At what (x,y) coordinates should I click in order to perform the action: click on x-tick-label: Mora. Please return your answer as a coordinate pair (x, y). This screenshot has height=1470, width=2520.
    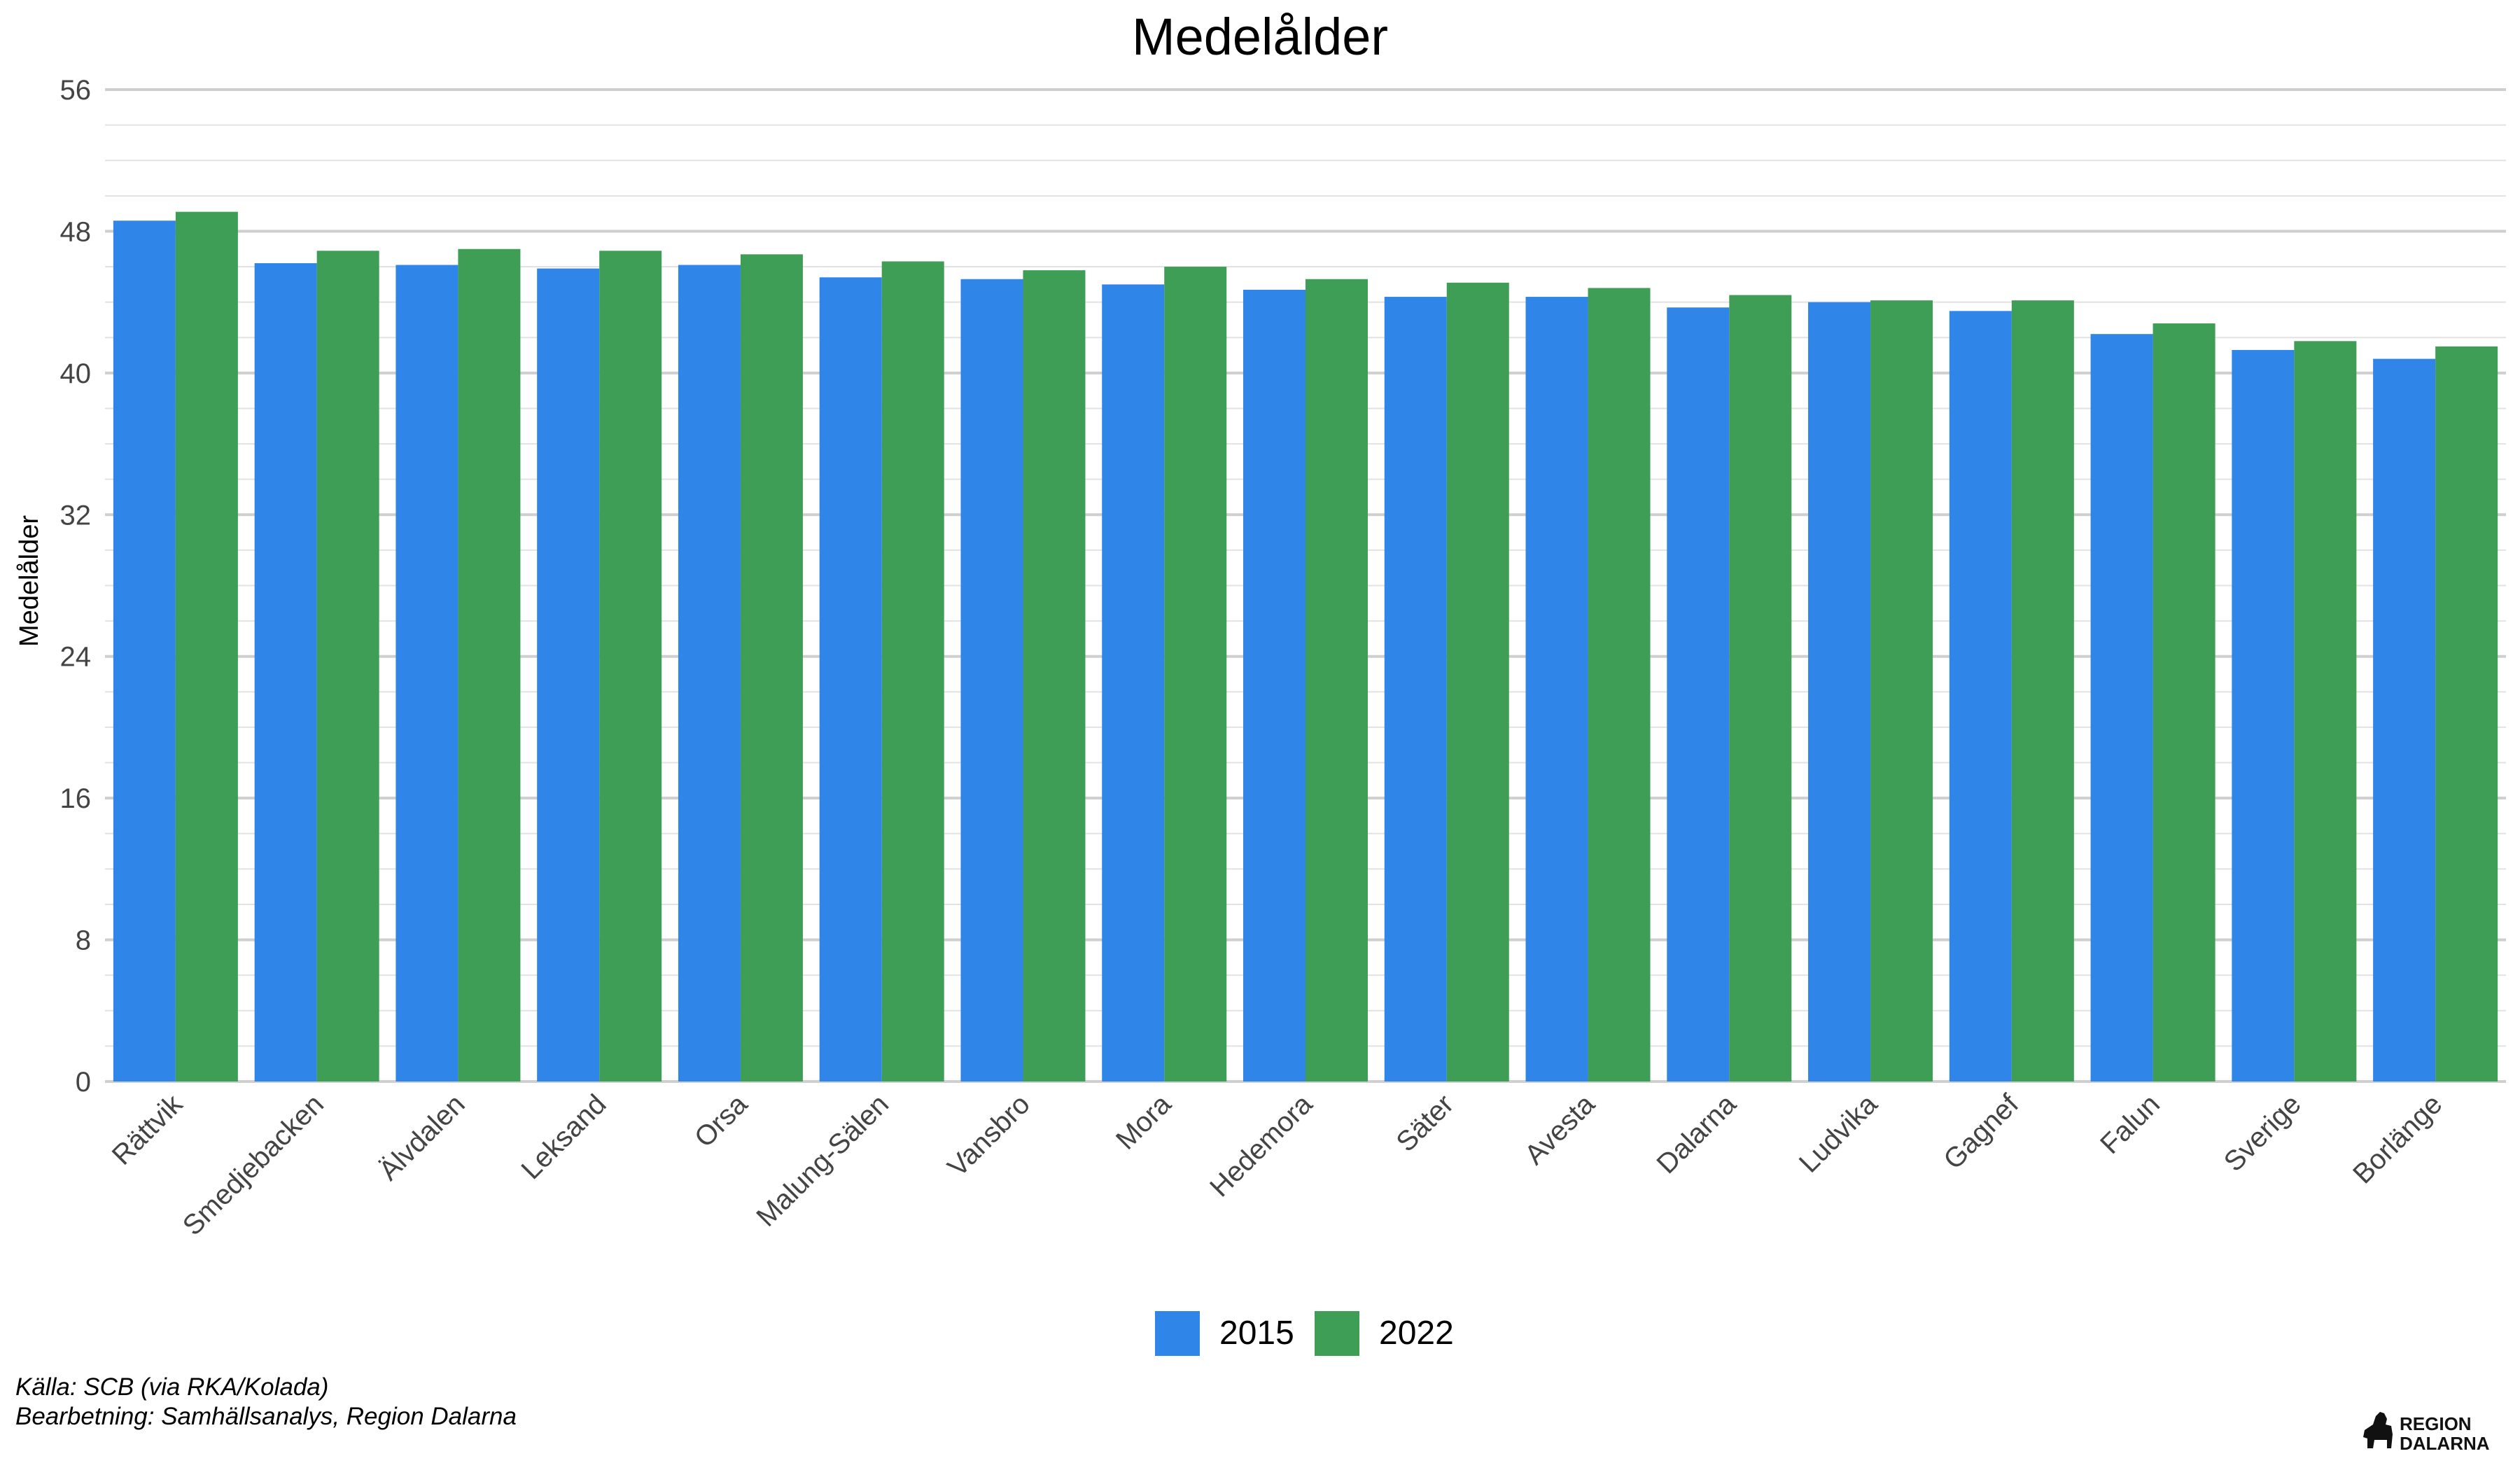
    Looking at the image, I should click on (1143, 1122).